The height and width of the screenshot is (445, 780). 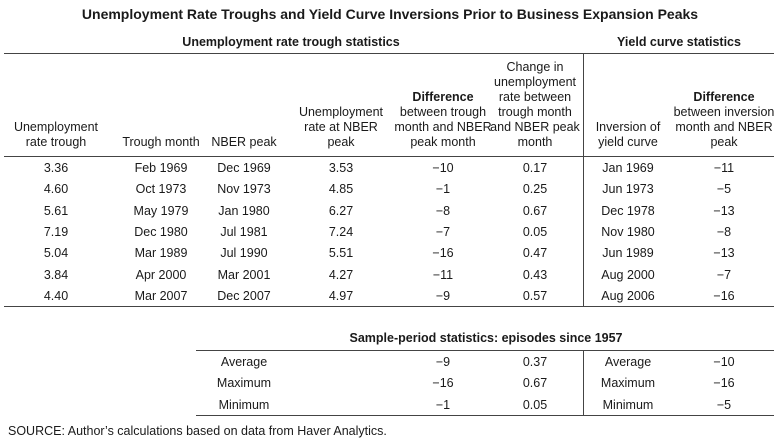 What do you see at coordinates (628, 168) in the screenshot?
I see `cell-inversion-month: Jan 1969` at bounding box center [628, 168].